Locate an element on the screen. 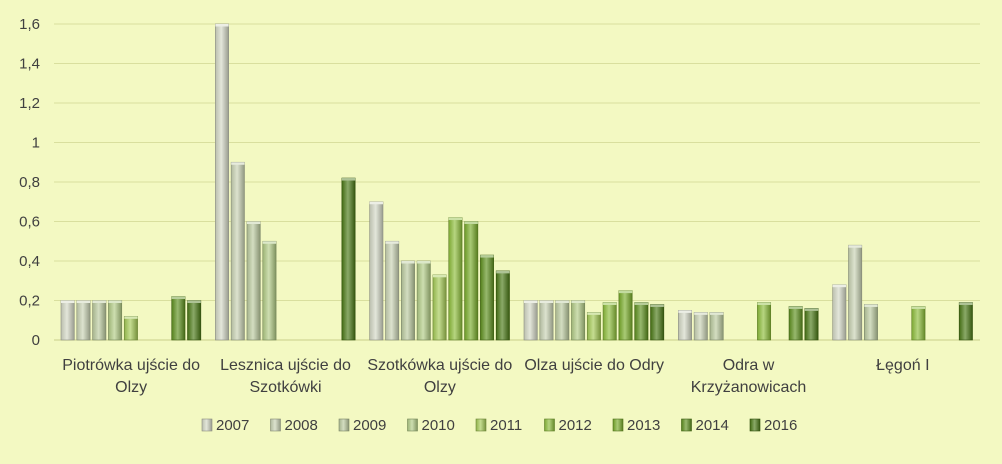 This screenshot has width=1002, height=464. legend-label: 2010 is located at coordinates (438, 425).